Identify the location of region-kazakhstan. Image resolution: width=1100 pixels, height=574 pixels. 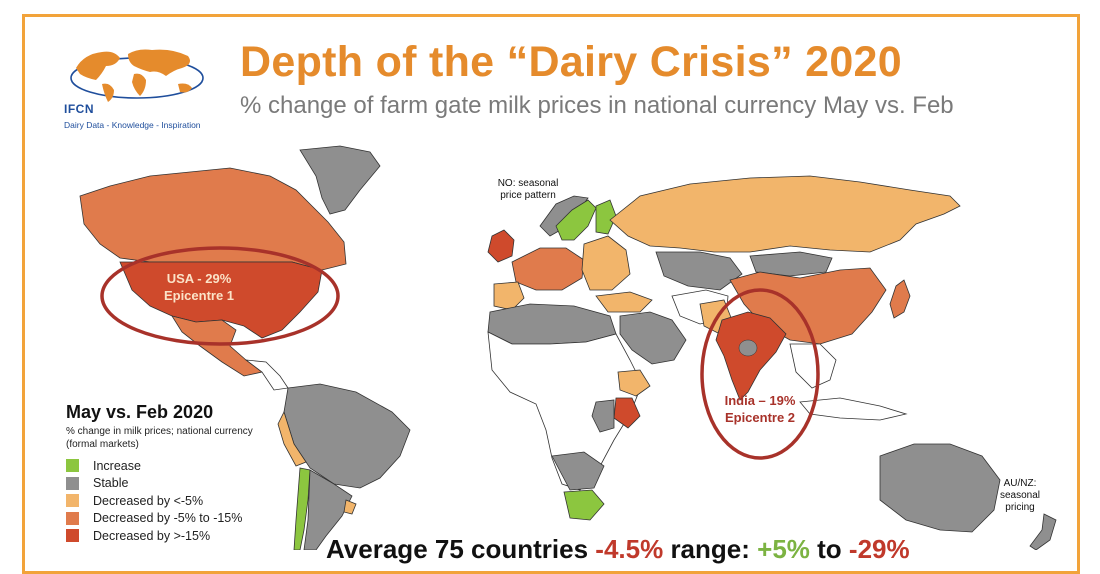
(699, 271).